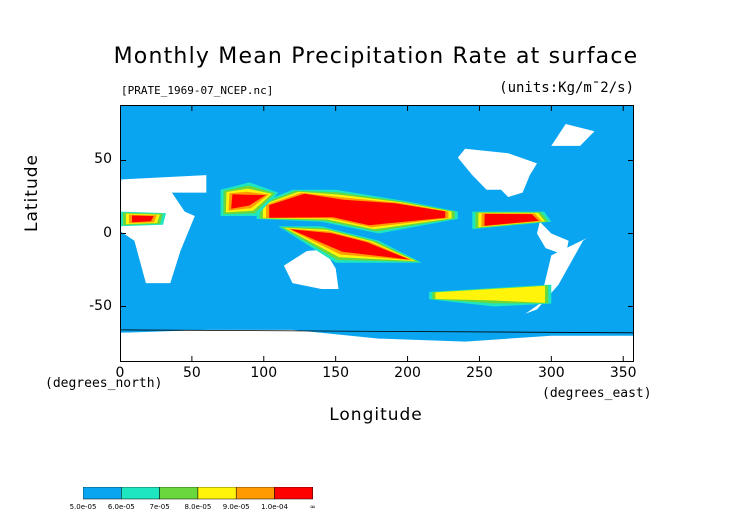 This screenshot has height=532, width=752. I want to click on legend-label: 5.0e-05, so click(83, 507).